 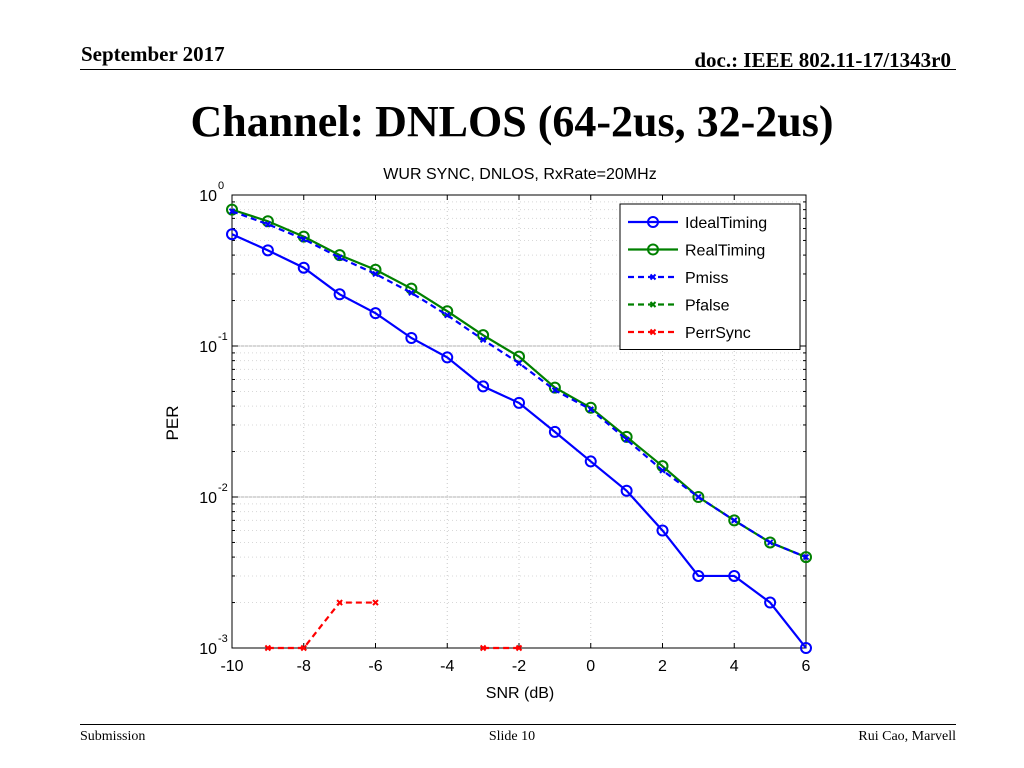 I want to click on footer-submission: Submission, so click(x=113, y=736).